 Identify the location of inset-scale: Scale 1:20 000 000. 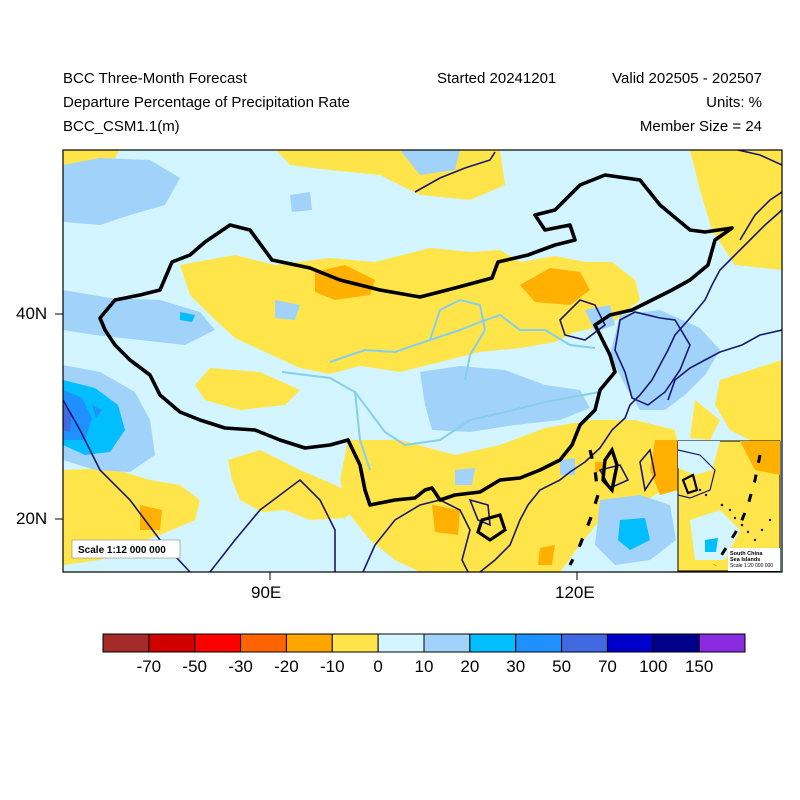
(751, 566).